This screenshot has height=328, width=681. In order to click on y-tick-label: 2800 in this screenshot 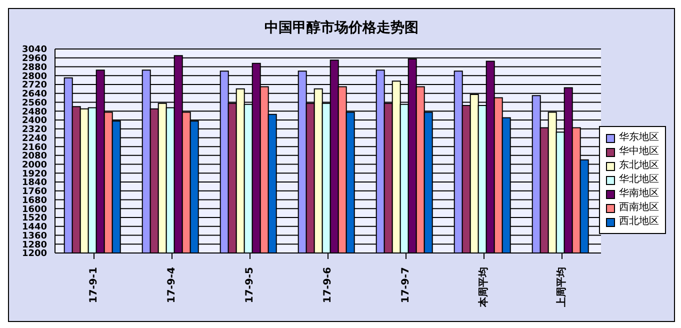, I will do `click(34, 77)`.